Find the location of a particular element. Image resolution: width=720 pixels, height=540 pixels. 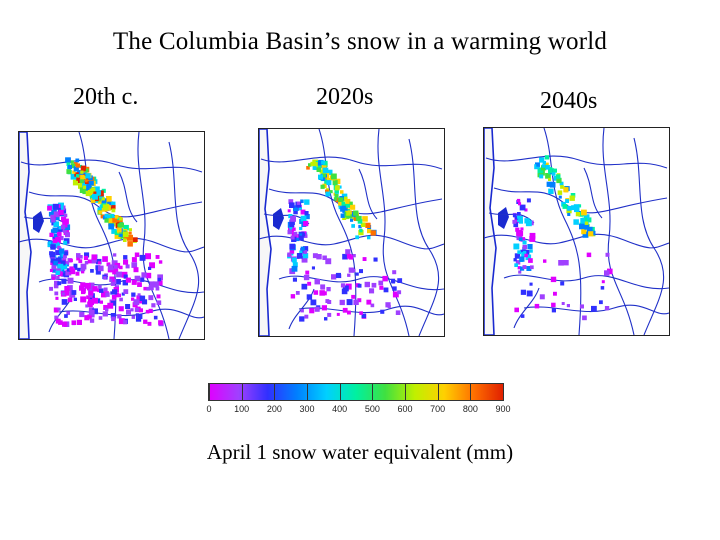

panel-label-2040s: 2040s is located at coordinates (569, 101).